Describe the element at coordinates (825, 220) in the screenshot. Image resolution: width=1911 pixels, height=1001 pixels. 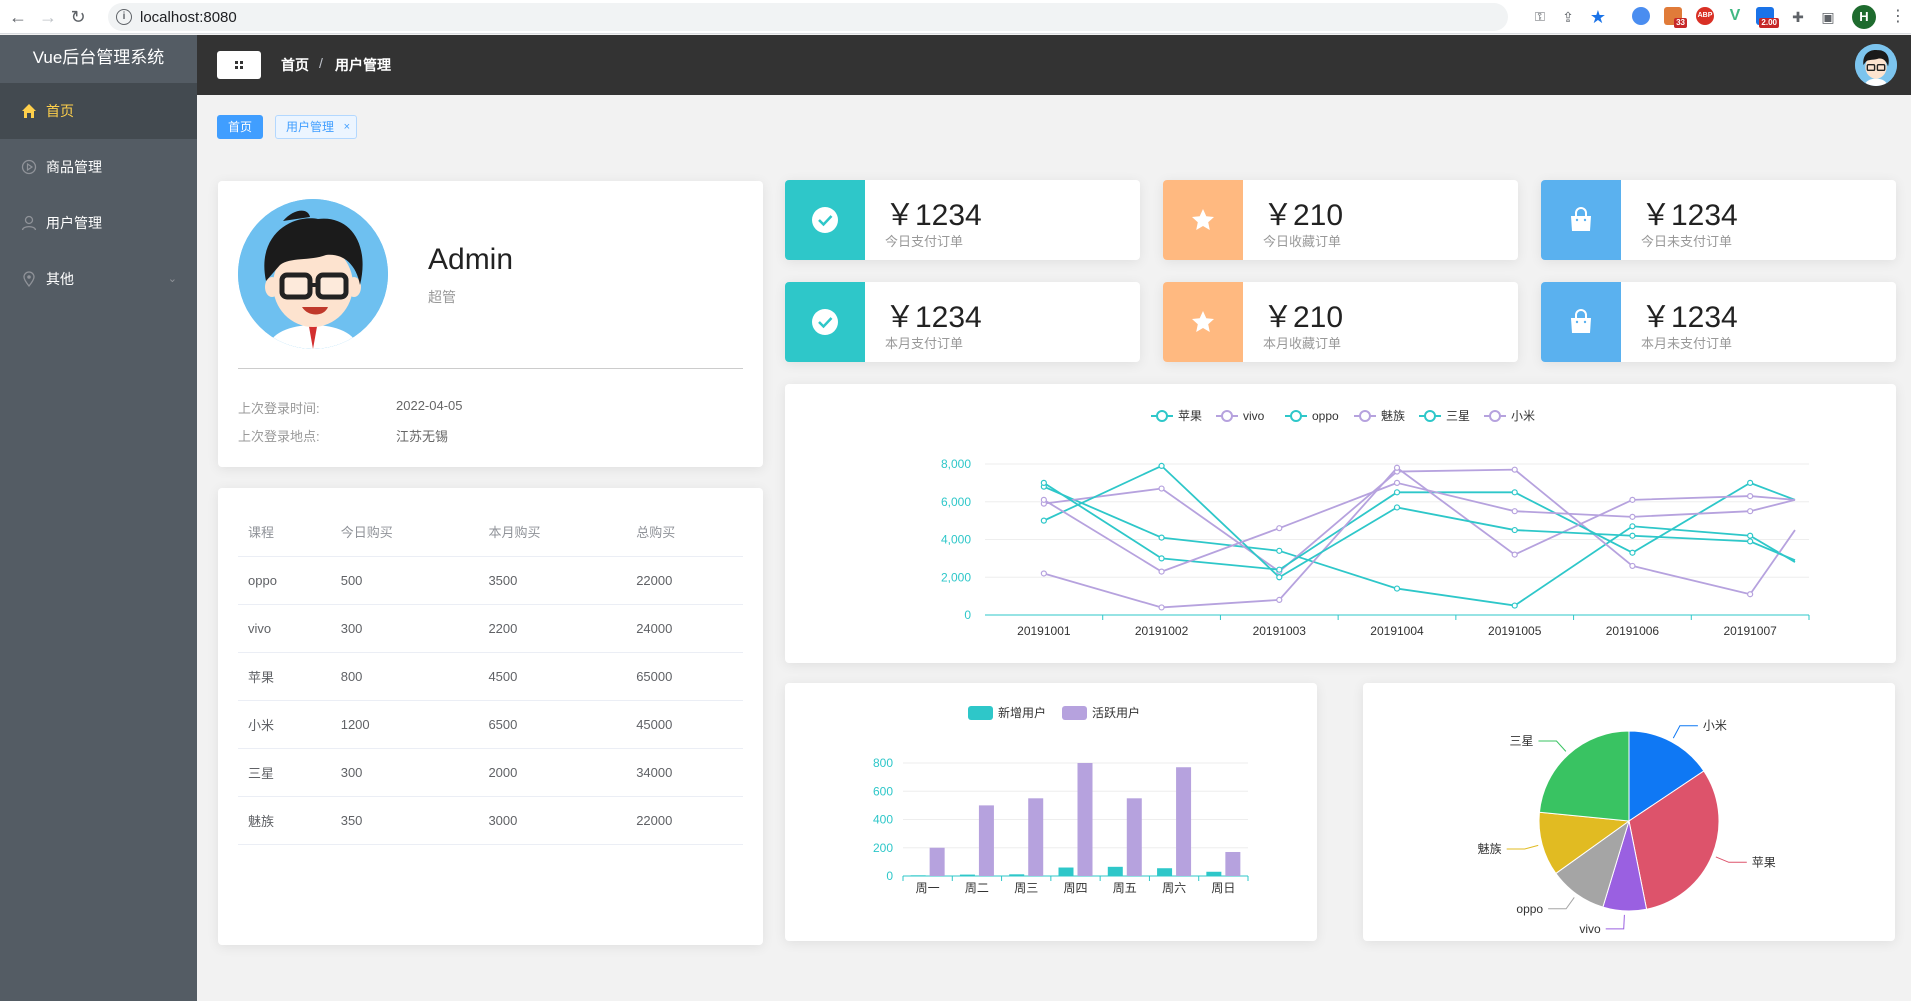
I see `check-circle-icon` at that location.